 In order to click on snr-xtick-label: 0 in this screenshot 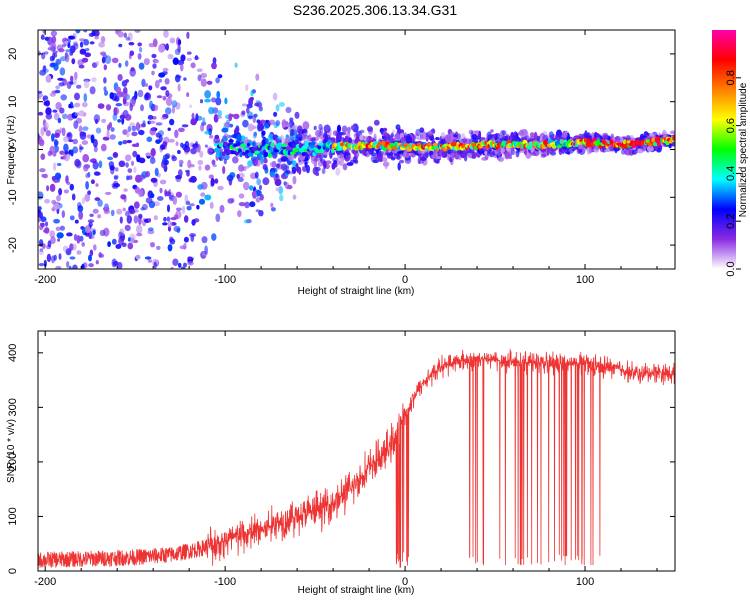, I will do `click(405, 582)`.